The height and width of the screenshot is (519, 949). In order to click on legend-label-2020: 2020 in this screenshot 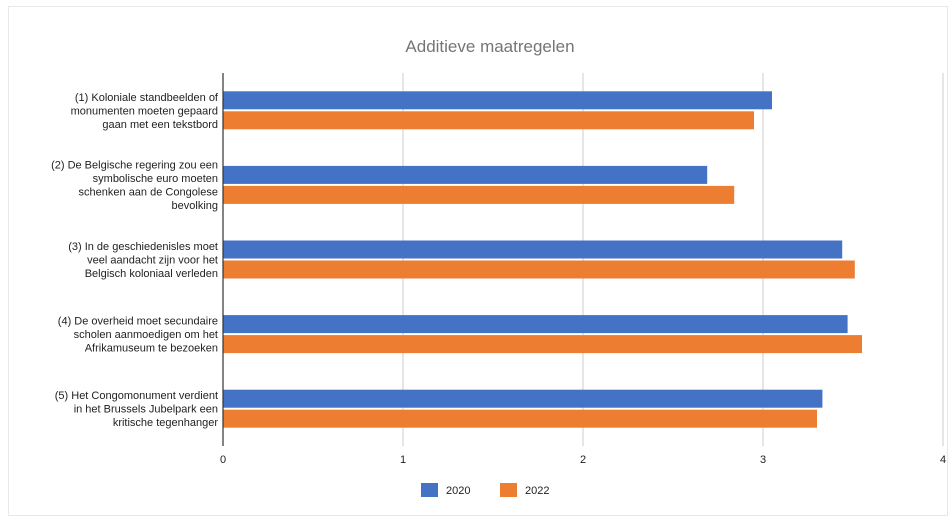, I will do `click(458, 491)`.